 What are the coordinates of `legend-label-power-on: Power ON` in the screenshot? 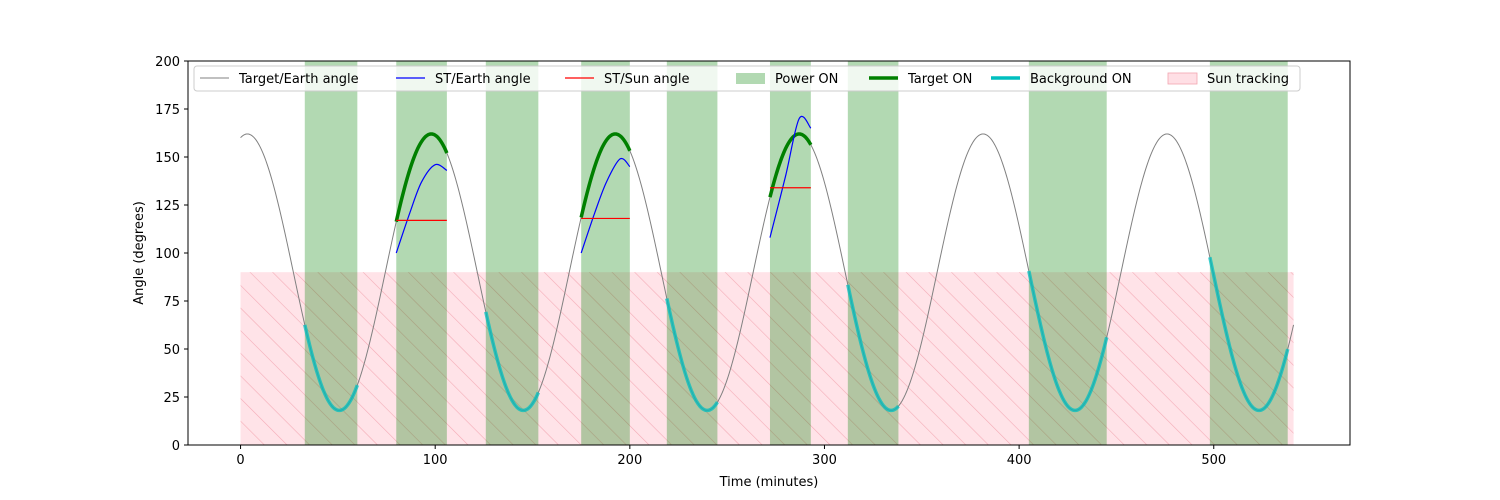 It's located at (806, 79).